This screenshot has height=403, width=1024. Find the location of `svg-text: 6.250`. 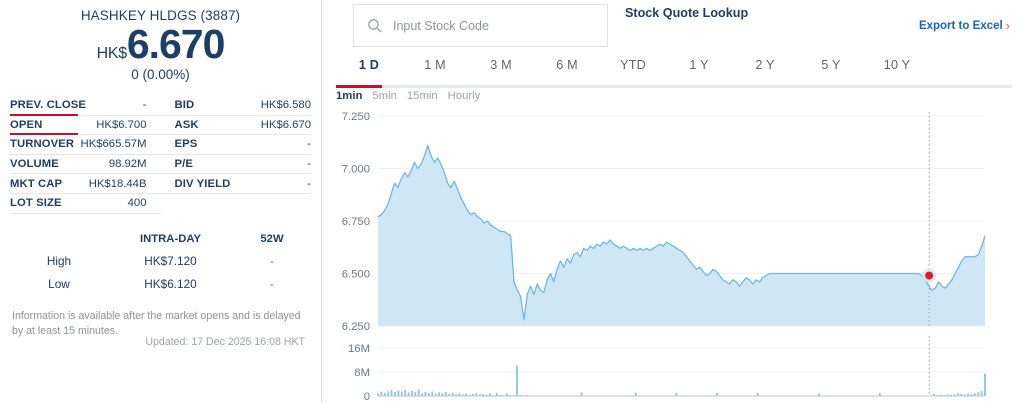

svg-text: 6.250 is located at coordinates (356, 327).